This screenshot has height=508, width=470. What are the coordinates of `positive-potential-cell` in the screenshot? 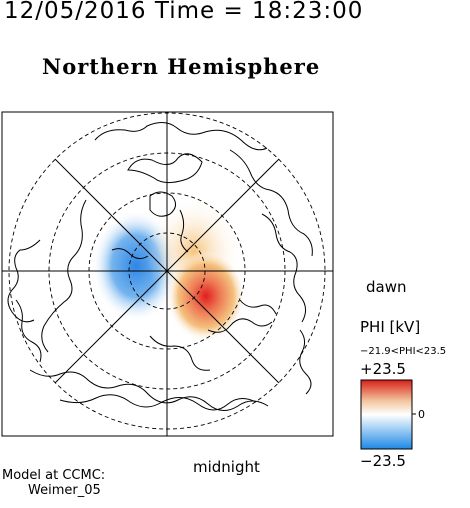 It's located at (202, 296).